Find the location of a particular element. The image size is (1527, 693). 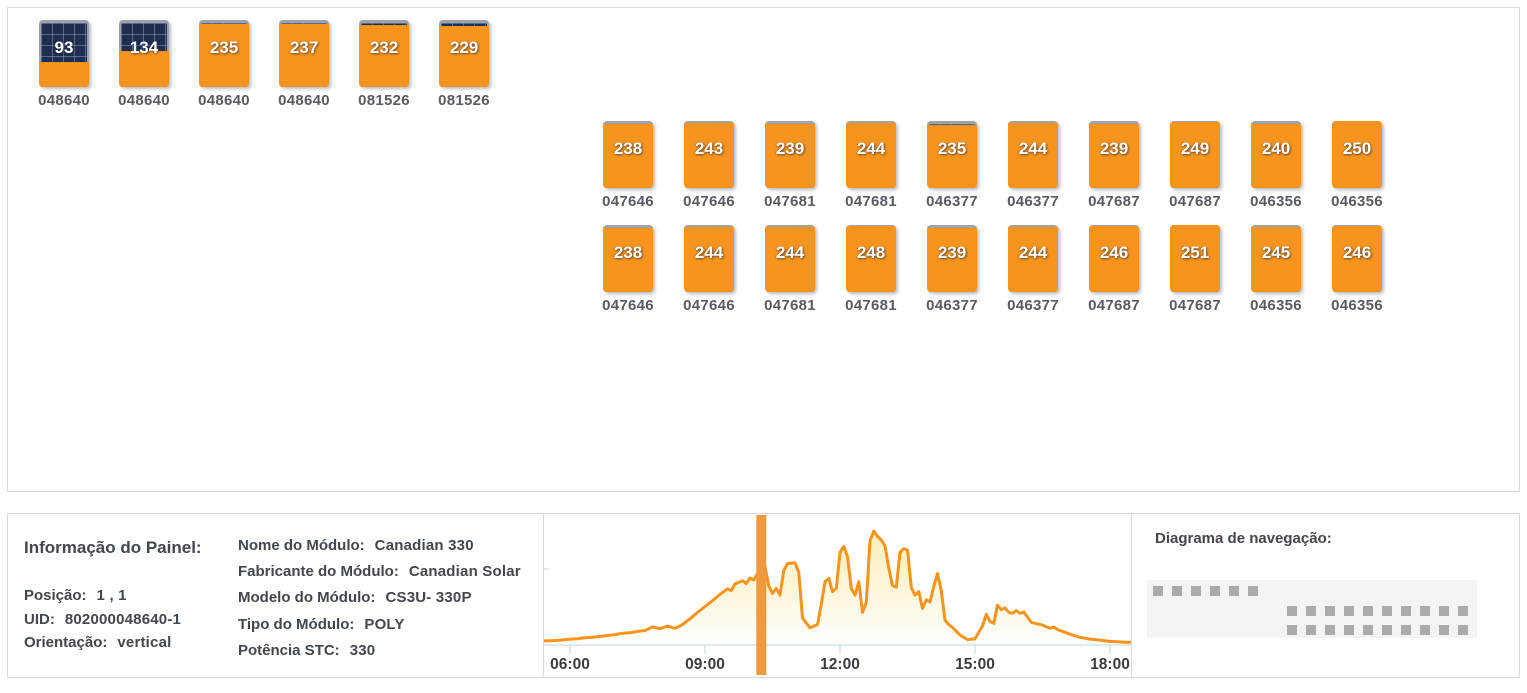

solar-panel: 235 046377 is located at coordinates (952, 167).